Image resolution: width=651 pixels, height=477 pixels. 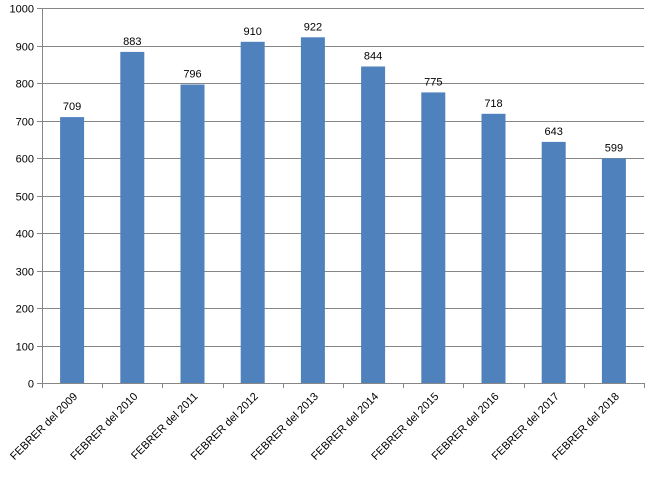 What do you see at coordinates (614, 148) in the screenshot?
I see `data-label: 599` at bounding box center [614, 148].